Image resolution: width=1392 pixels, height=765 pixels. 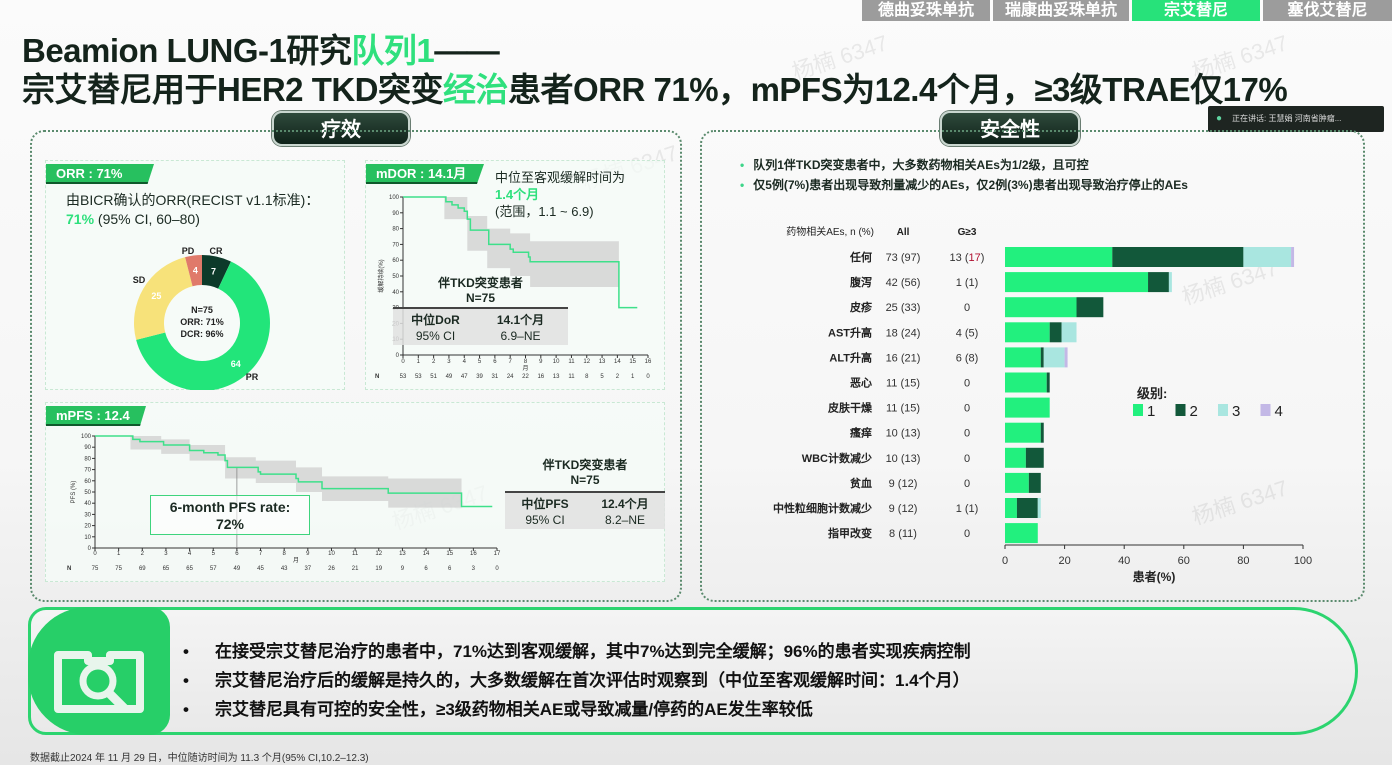 What do you see at coordinates (377, 377) in the screenshot?
I see `at-risk-label: N` at bounding box center [377, 377].